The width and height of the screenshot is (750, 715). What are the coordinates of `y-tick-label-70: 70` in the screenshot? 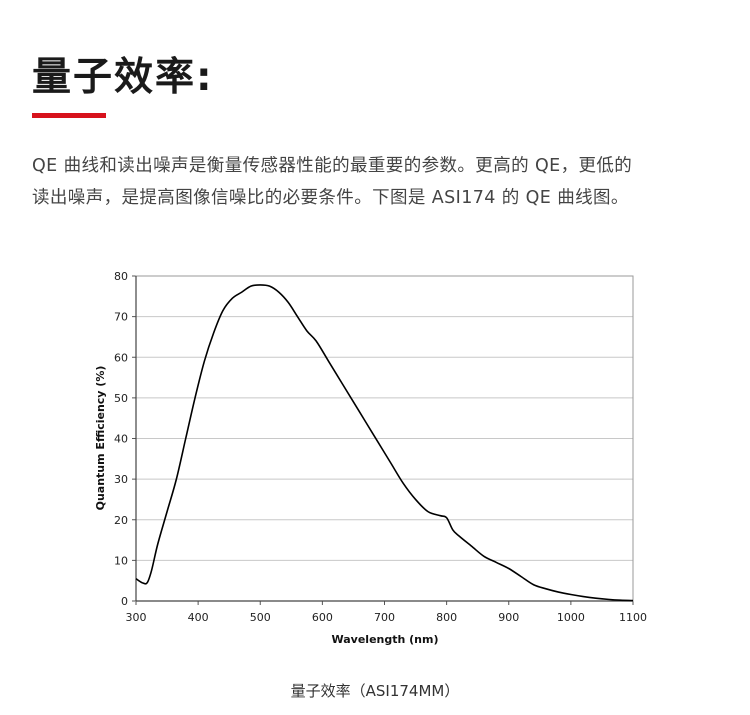 It's located at (121, 317).